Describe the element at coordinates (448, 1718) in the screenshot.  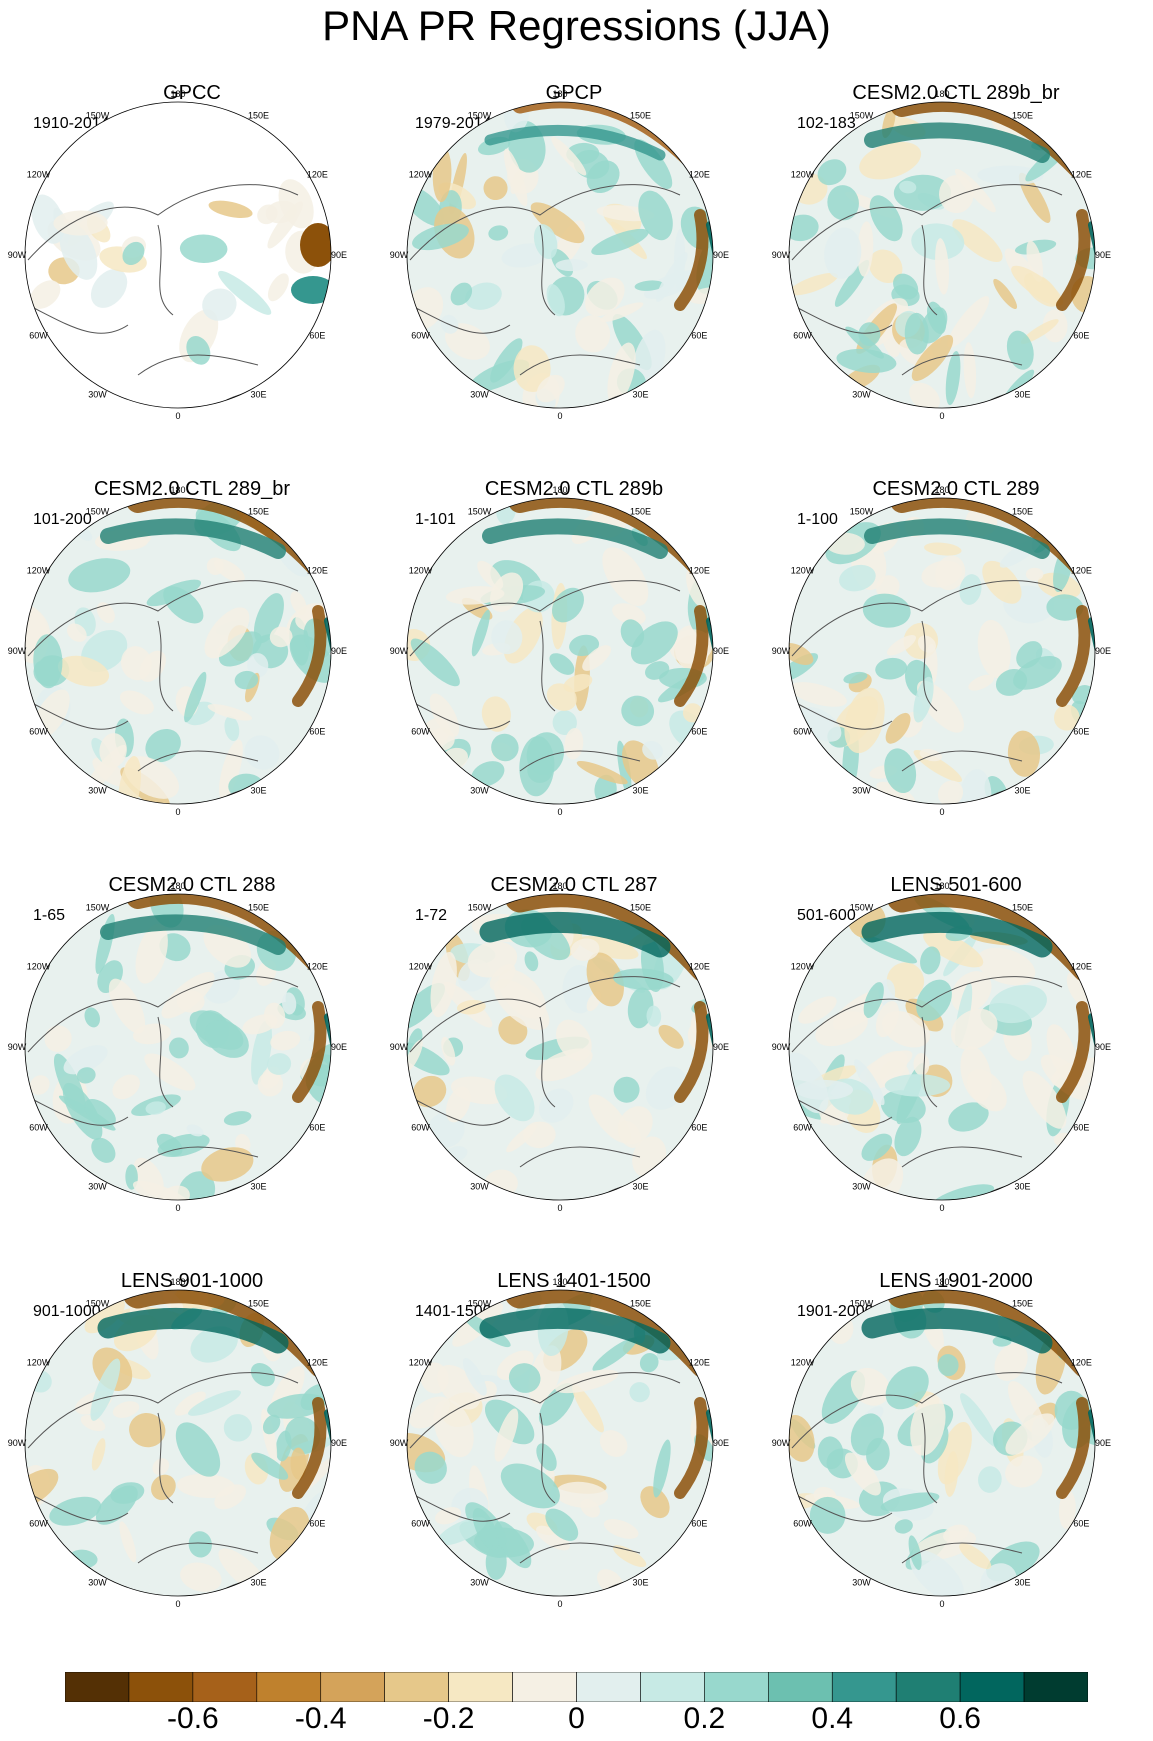
I see `colorbar-tick-label: -0.2` at that location.